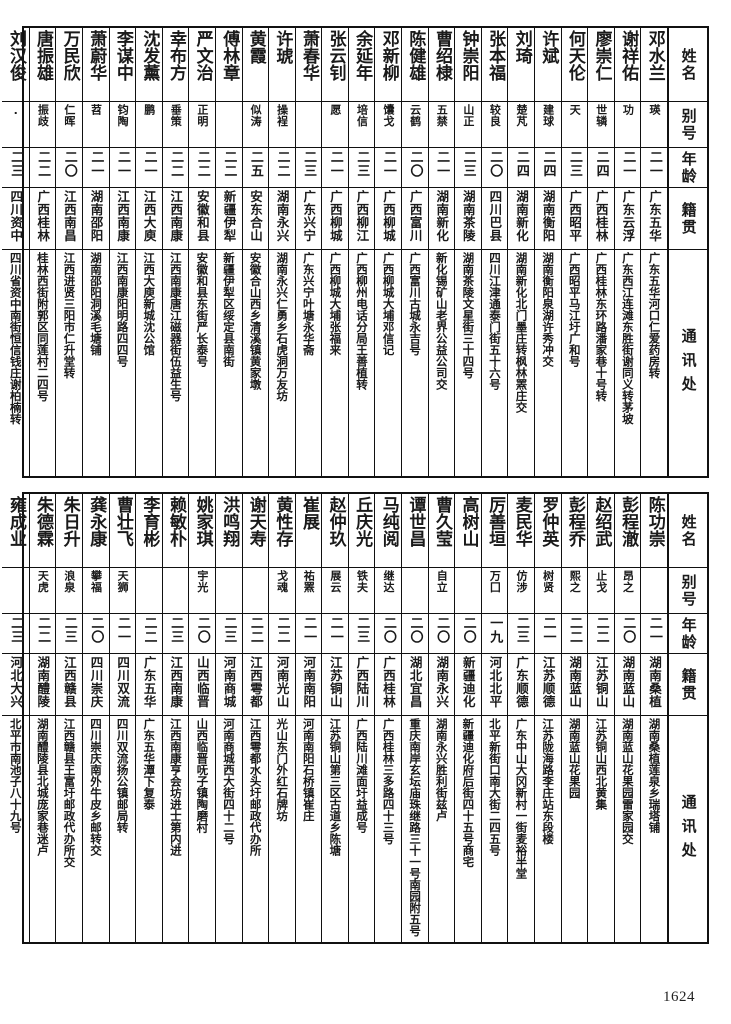 The image size is (731, 1024). What do you see at coordinates (281, 252) in the screenshot?
I see `roster-entry-column: 许琥 操裎 二二 湖南永兴 湖南永兴仁勇乡石虎洞万友坊` at bounding box center [281, 252].